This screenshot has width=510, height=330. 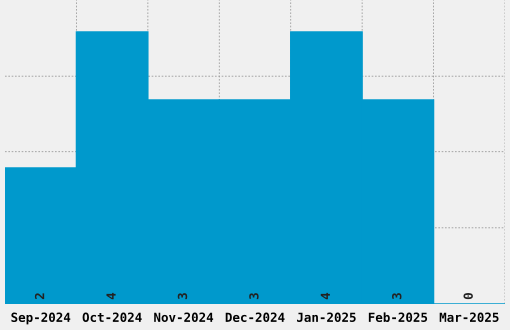 I want to click on x-tick-label: Nov-2024, so click(x=184, y=317).